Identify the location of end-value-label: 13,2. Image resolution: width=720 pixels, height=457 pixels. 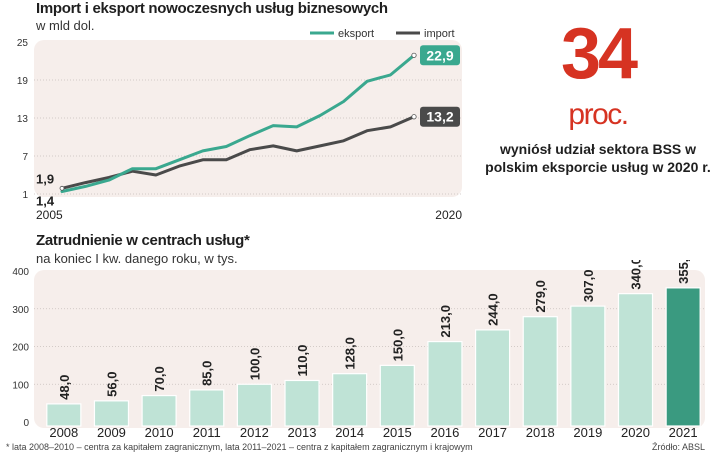
(439, 117).